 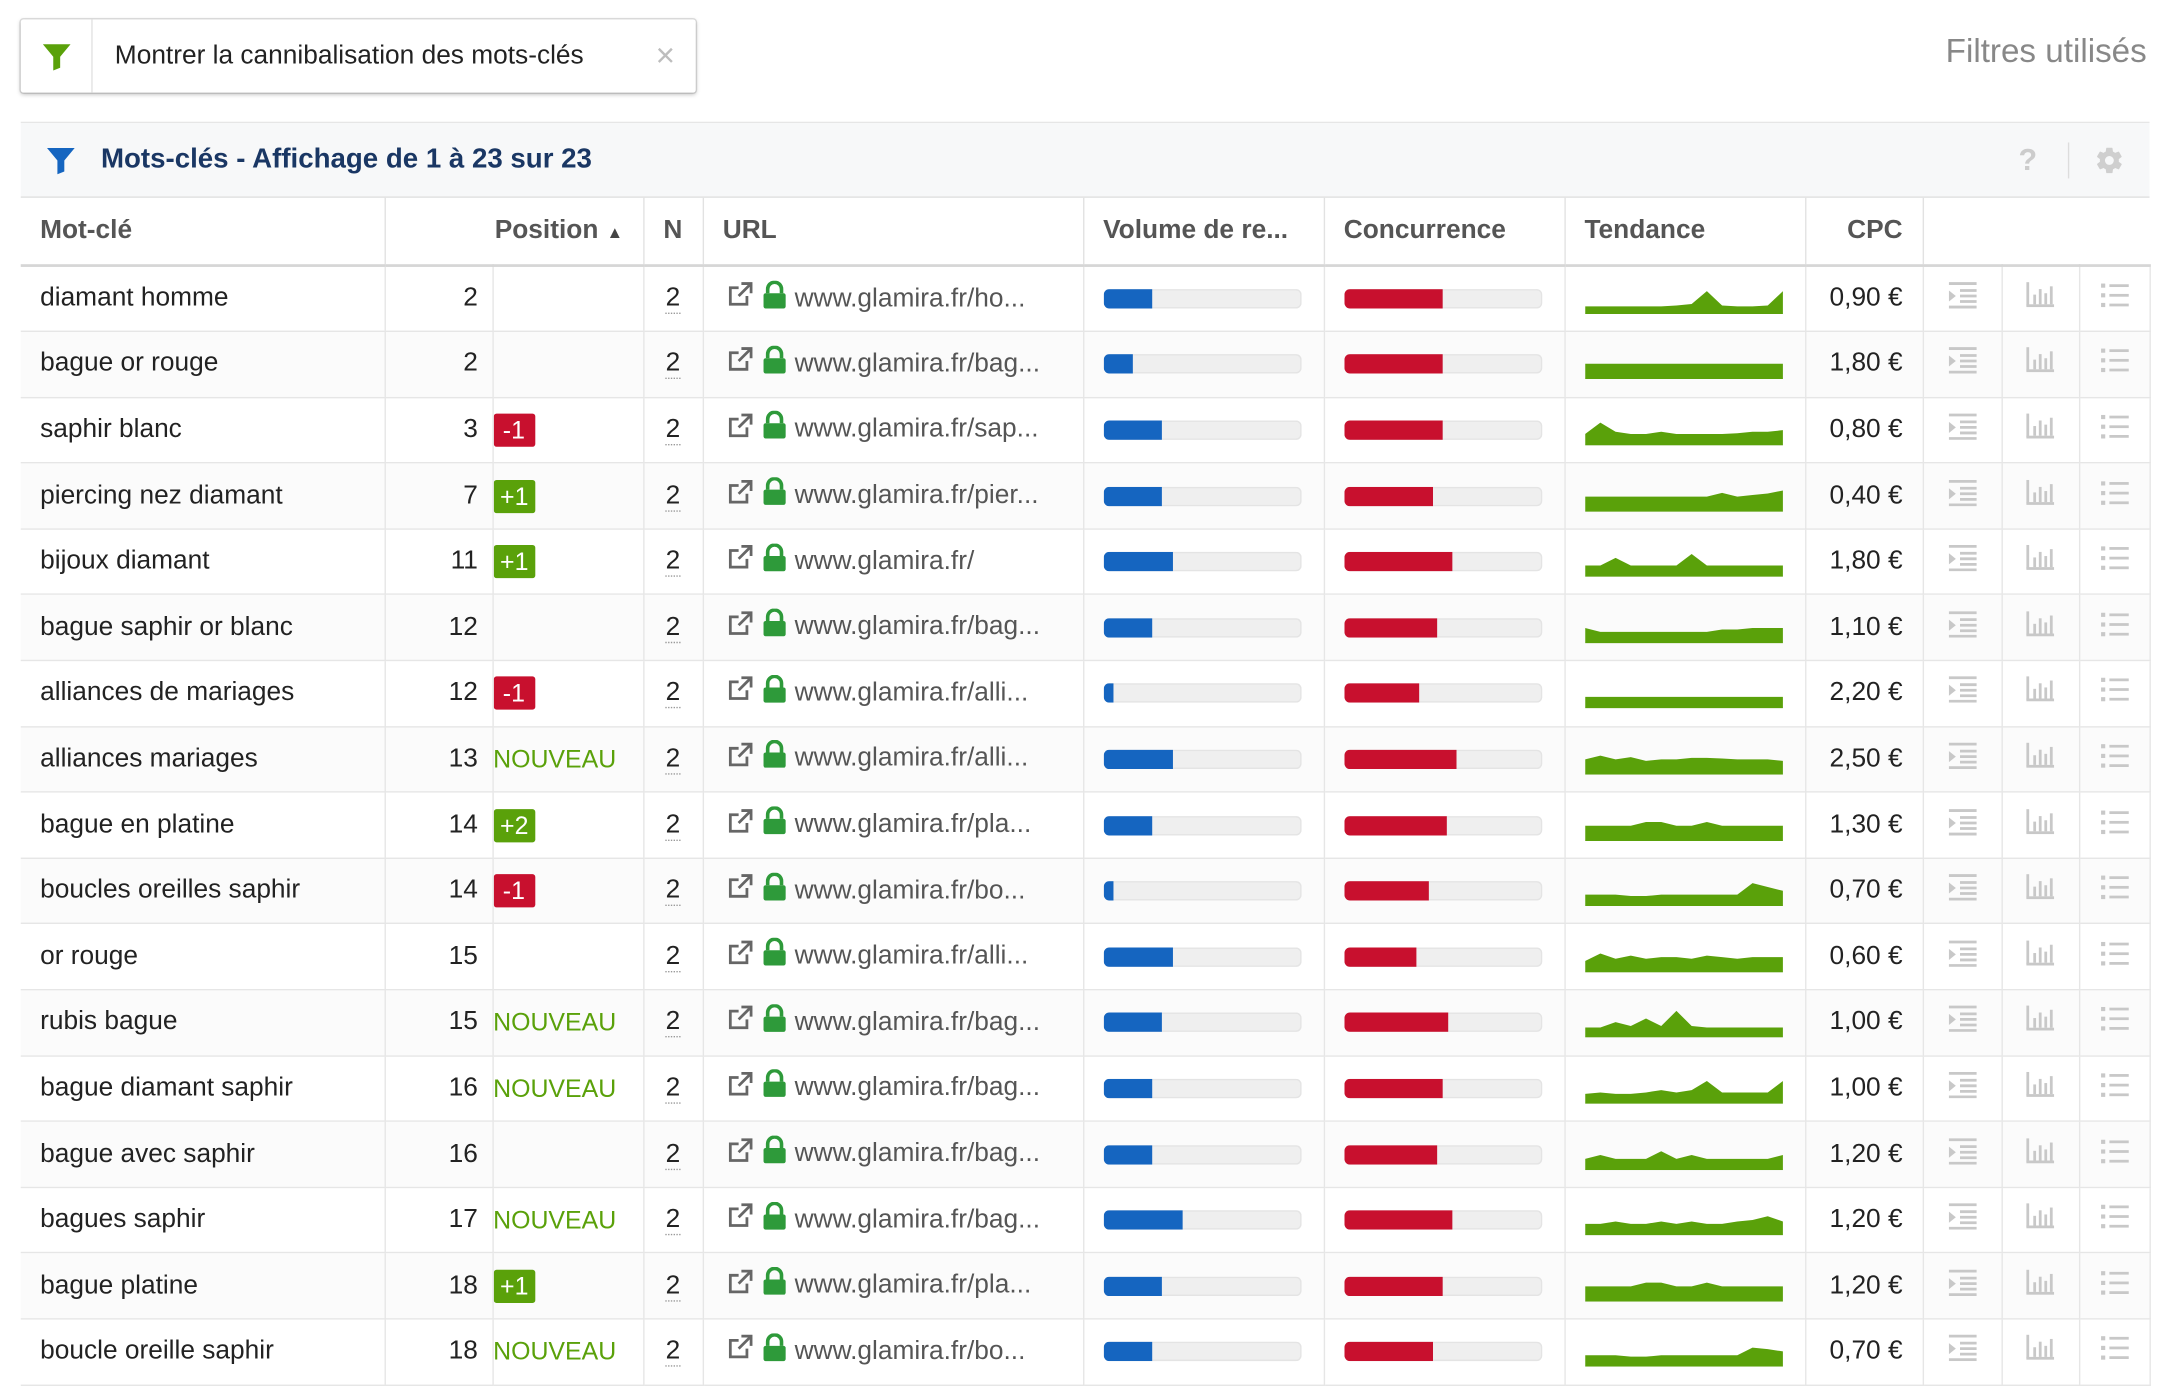 I want to click on keyword-cell: or rouge, so click(x=203, y=957).